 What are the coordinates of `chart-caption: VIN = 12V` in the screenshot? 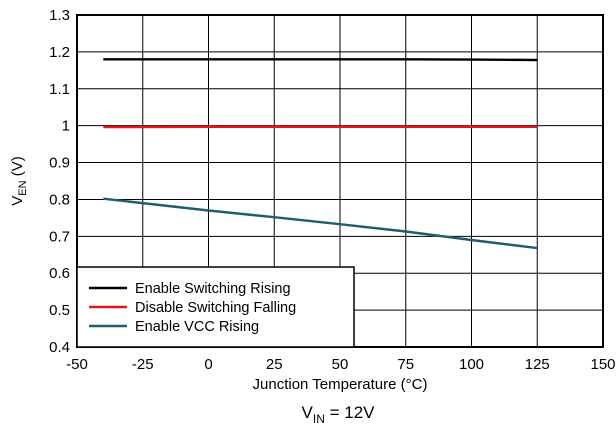 It's located at (339, 414).